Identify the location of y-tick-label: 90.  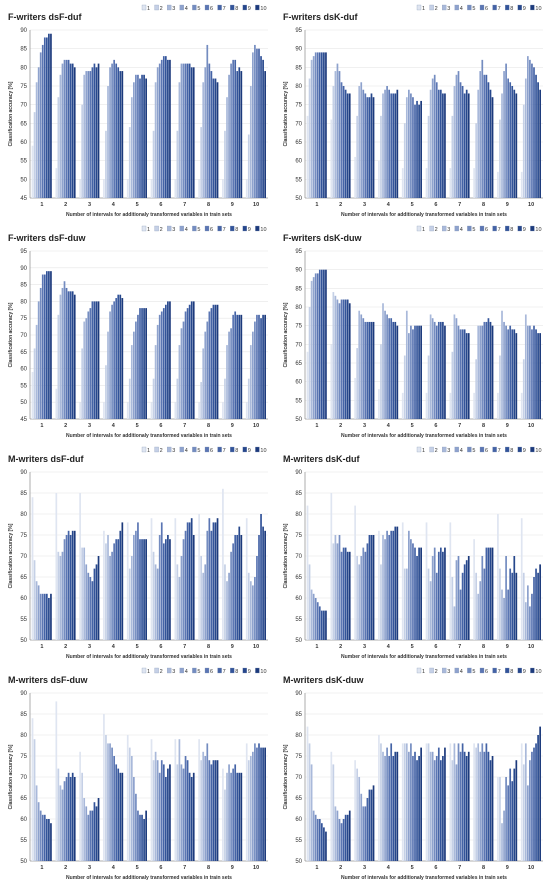
(23, 269).